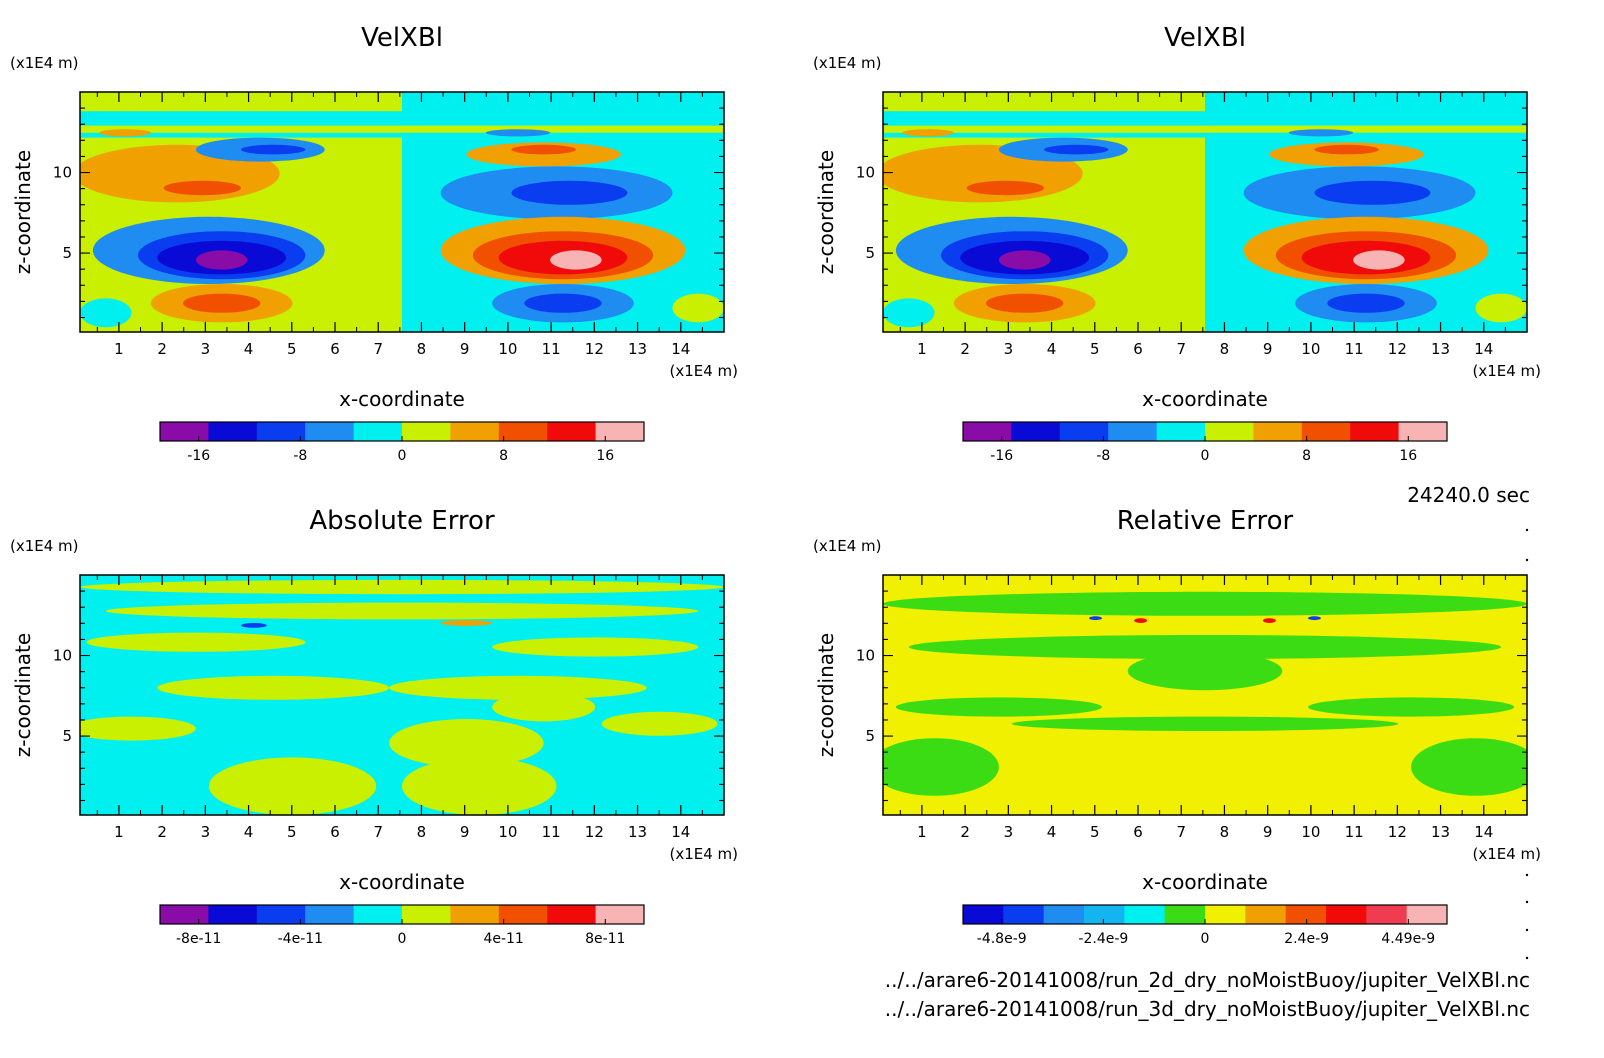 The height and width of the screenshot is (1058, 1604). I want to click on panel-title: VelXBl, so click(1205, 38).